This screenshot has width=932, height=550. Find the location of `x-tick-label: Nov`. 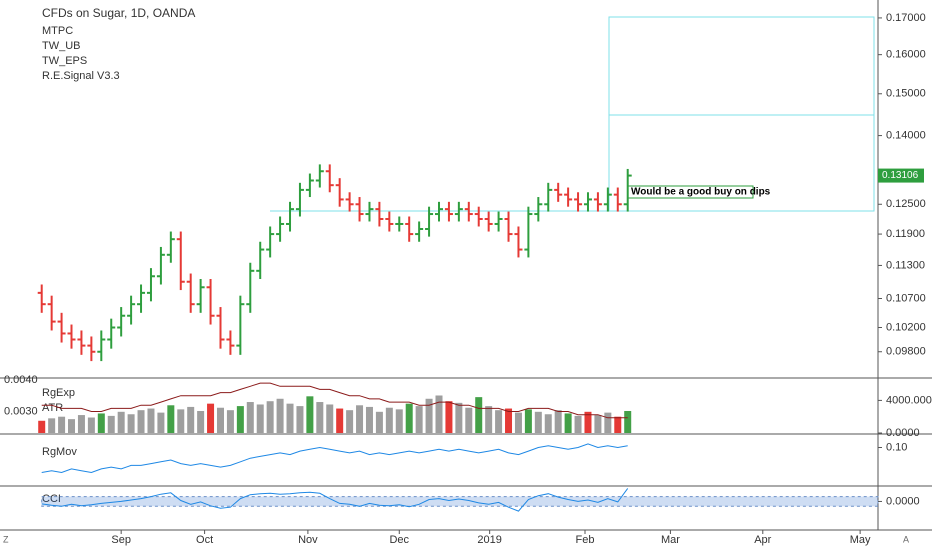

x-tick-label: Nov is located at coordinates (308, 540).